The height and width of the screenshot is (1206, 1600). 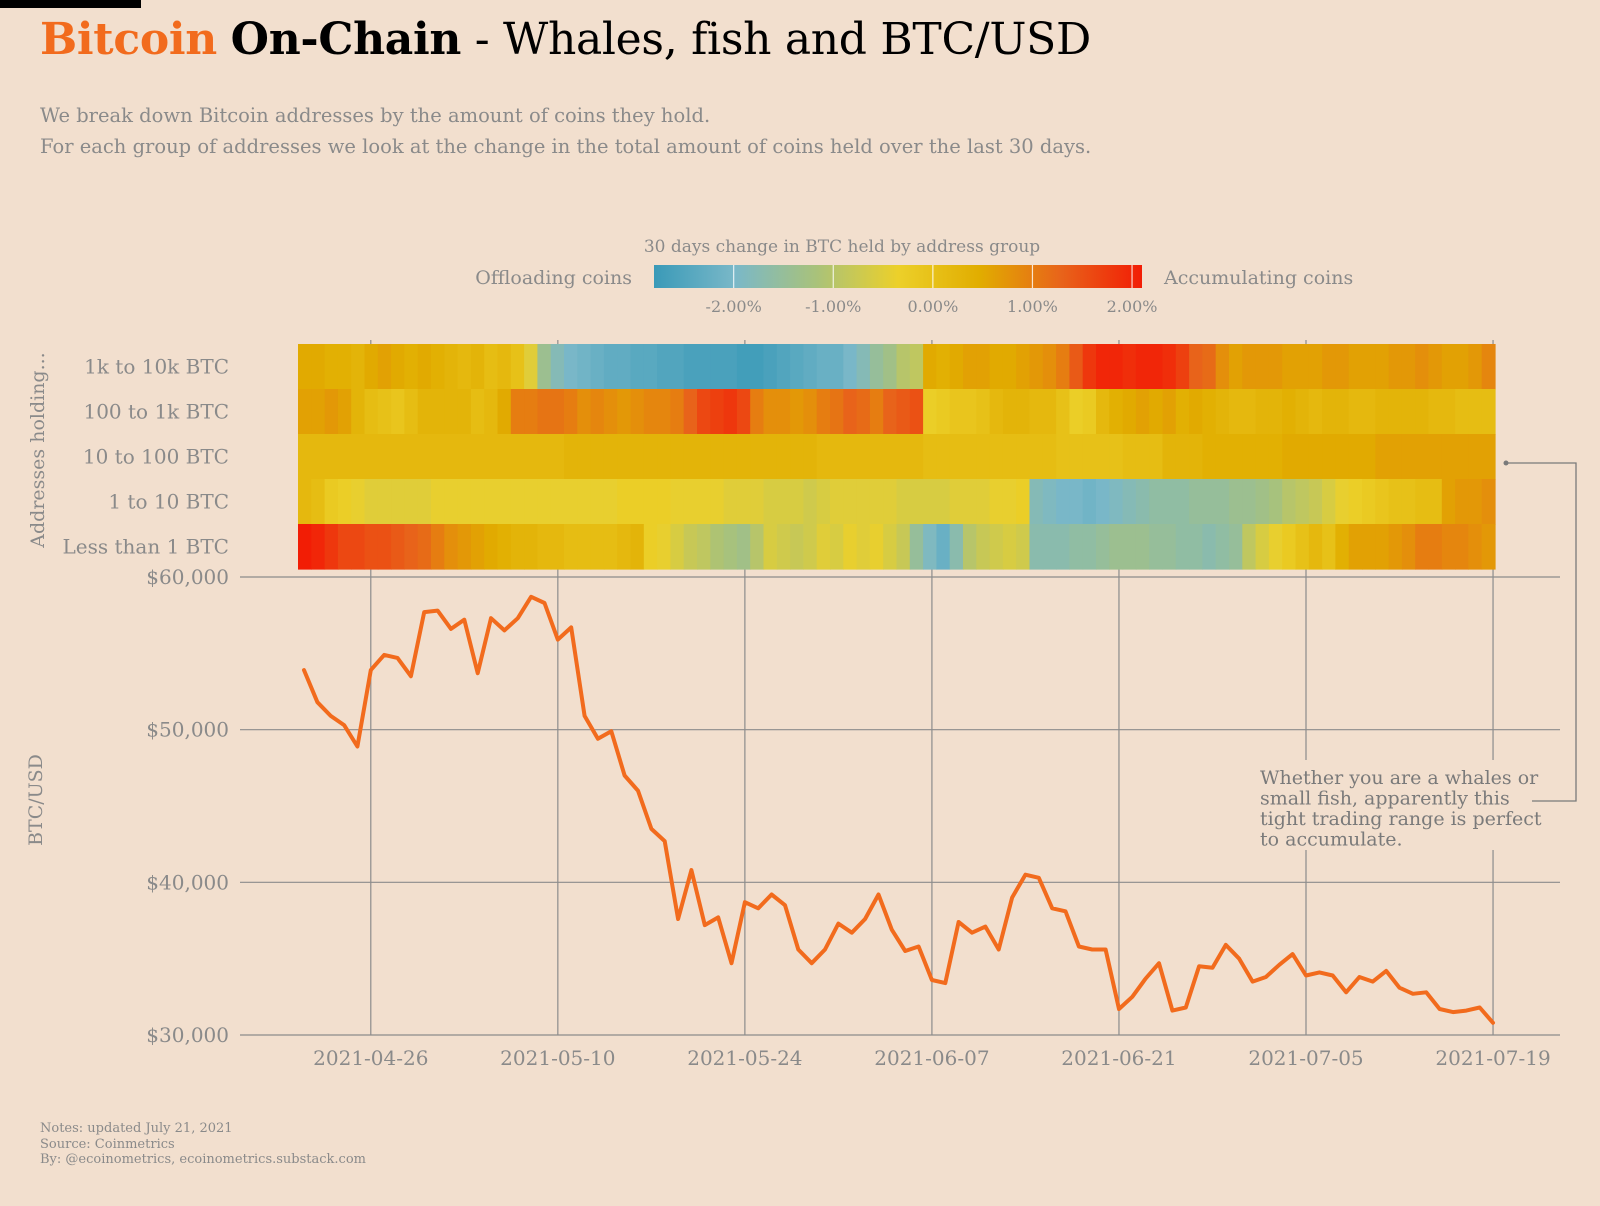 What do you see at coordinates (744, 1058) in the screenshot?
I see `x-tick-label: 2021-05-24` at bounding box center [744, 1058].